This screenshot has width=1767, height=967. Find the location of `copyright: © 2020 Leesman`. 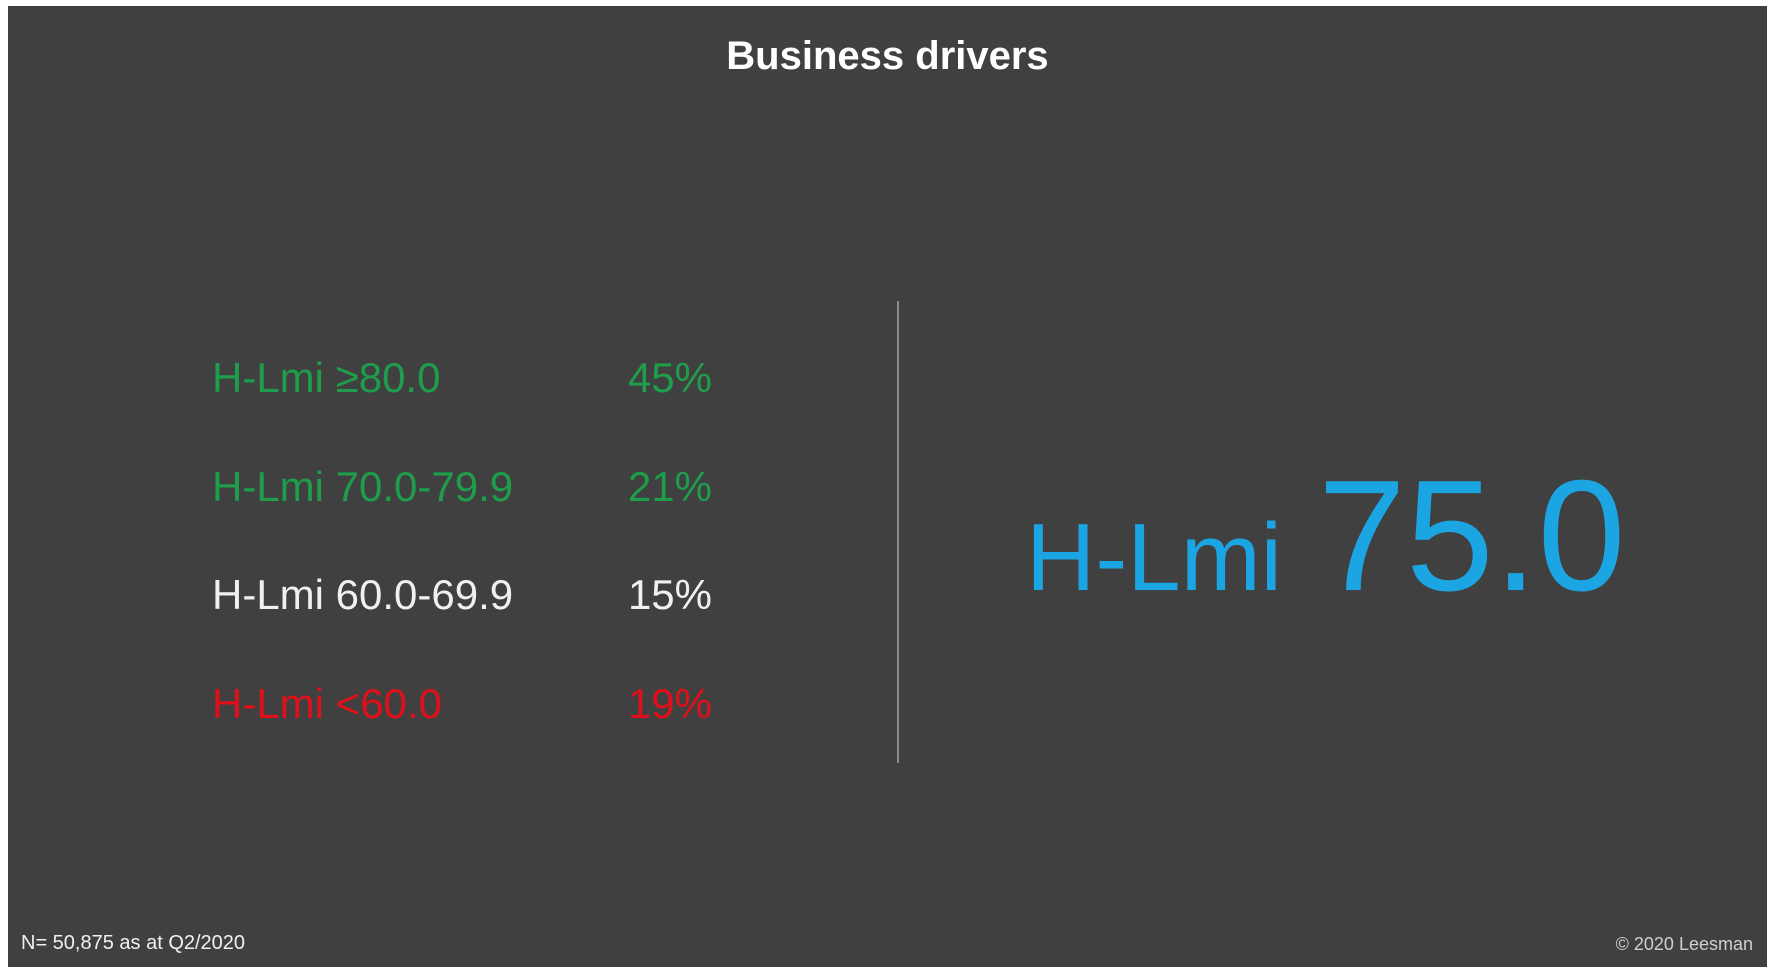

copyright: © 2020 Leesman is located at coordinates (1684, 944).